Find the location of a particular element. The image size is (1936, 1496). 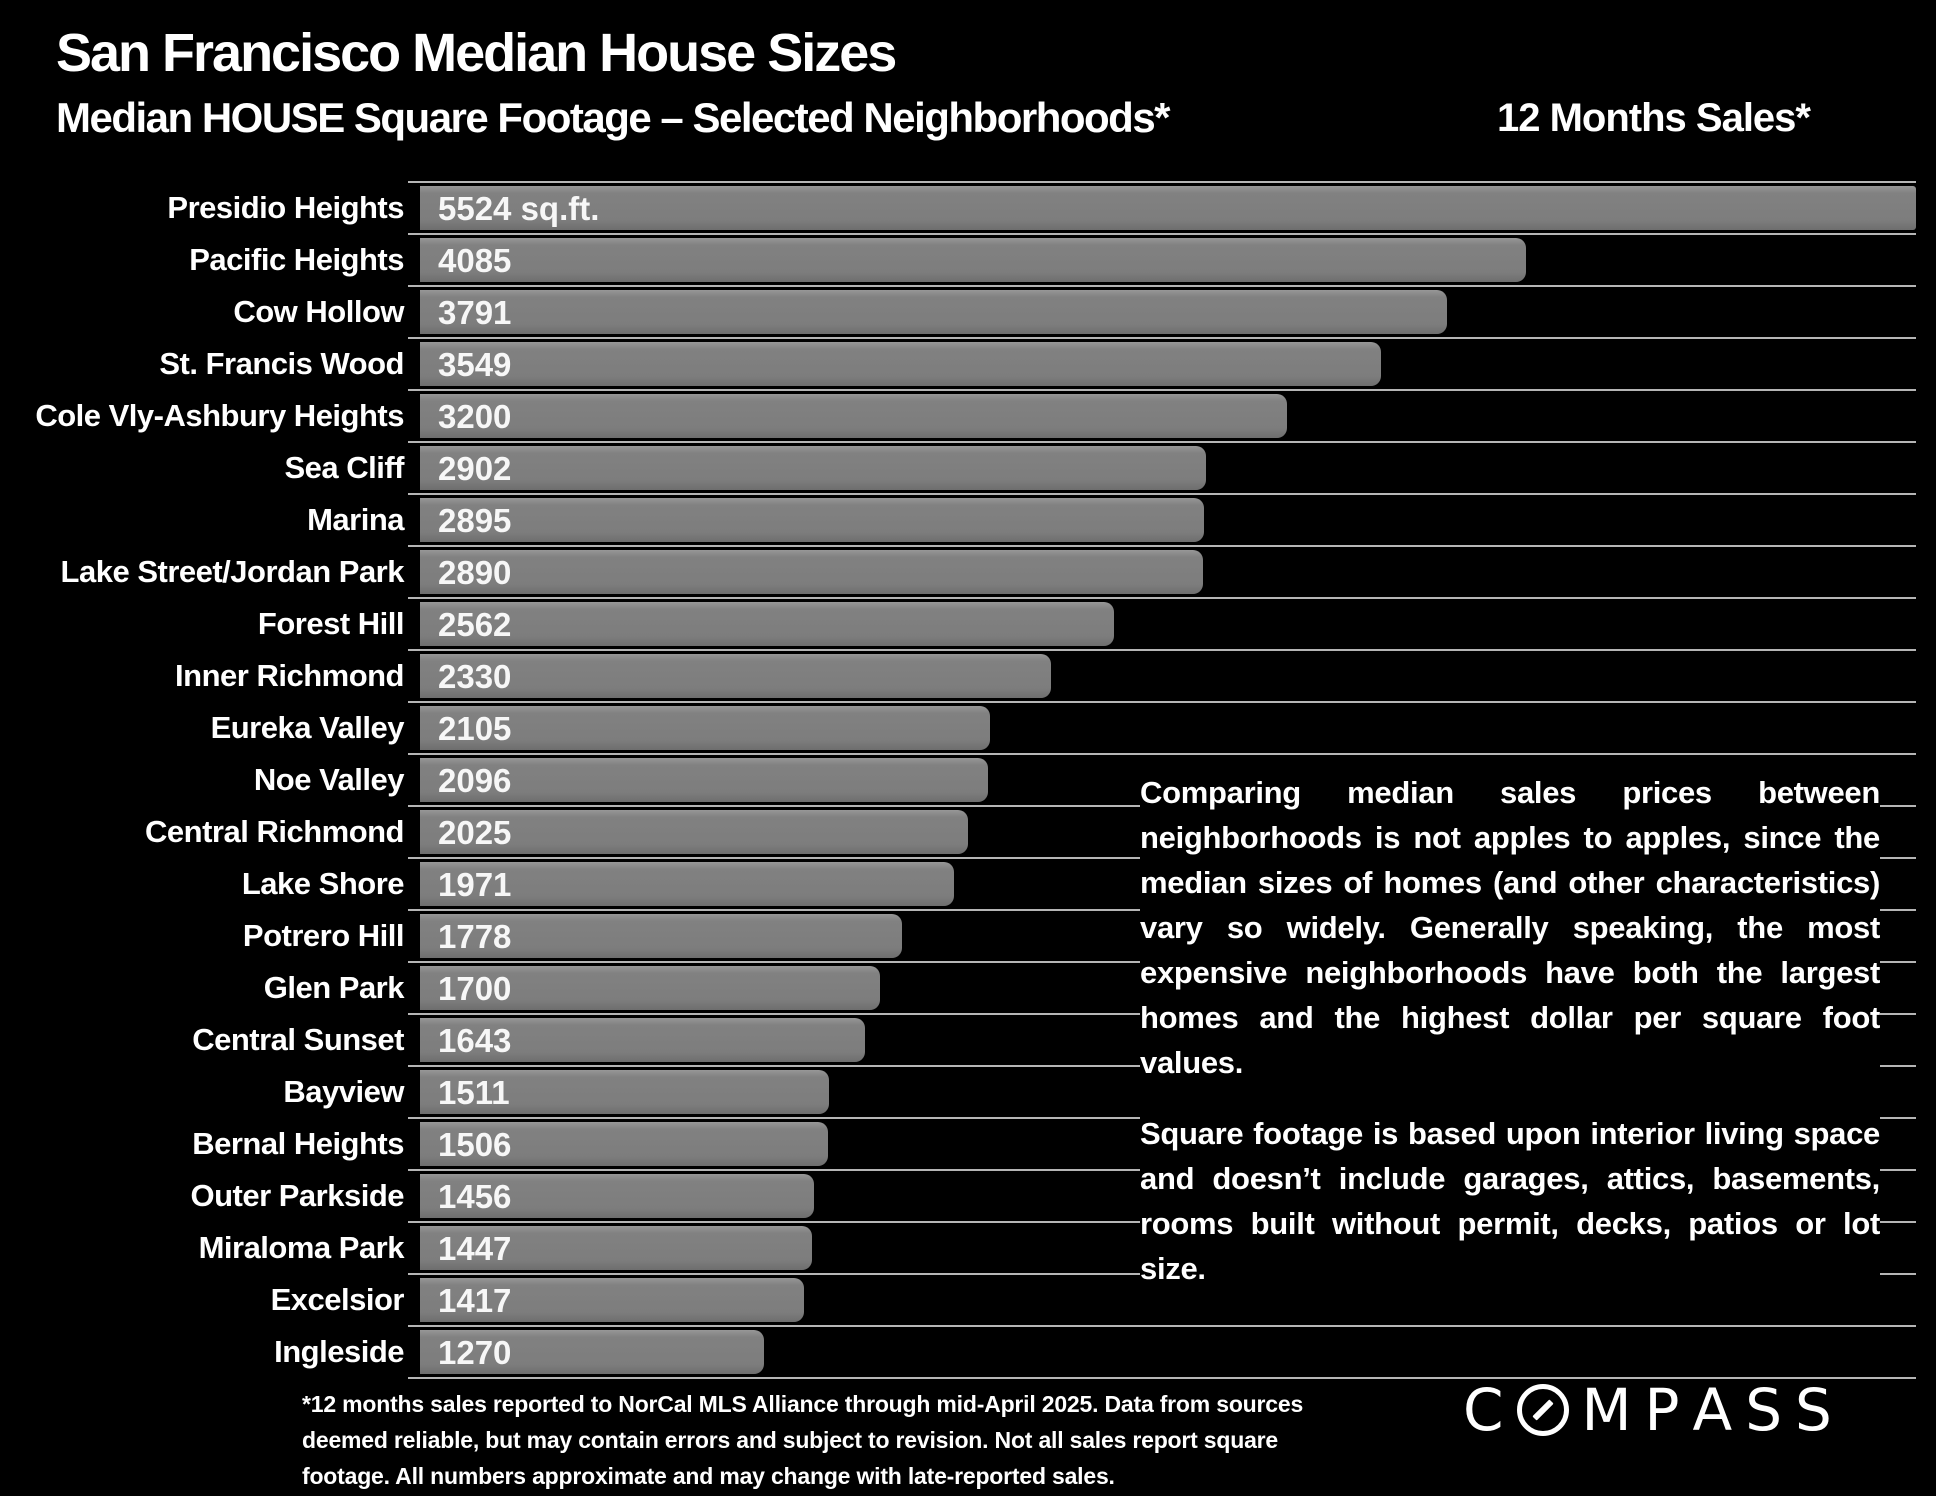

bar: 2902 is located at coordinates (813, 468).